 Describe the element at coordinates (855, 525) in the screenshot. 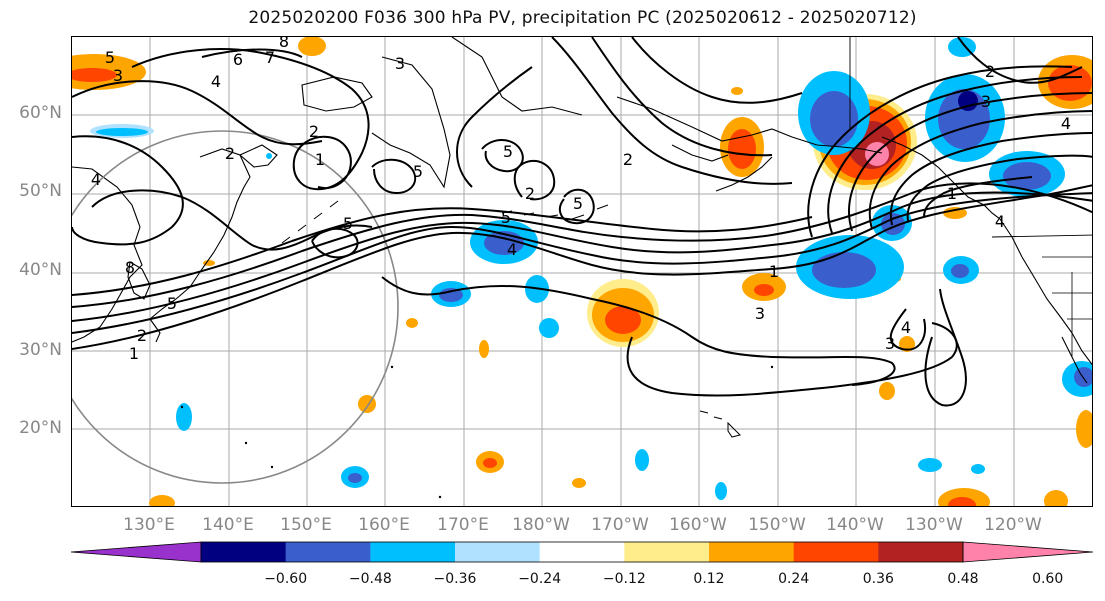

I see `lon-label-140w: 140°W` at that location.